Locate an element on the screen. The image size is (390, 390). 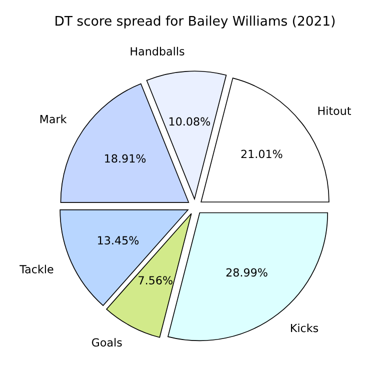
data-label: 10.08% is located at coordinates (189, 121).